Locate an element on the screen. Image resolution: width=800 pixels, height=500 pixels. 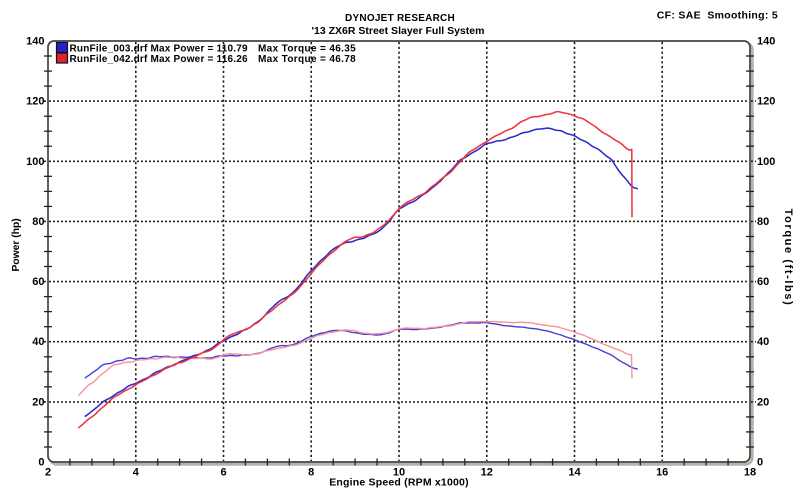
svg-text:RunFile_042.drf Max Power = 11: RunFile_042.drf Max Power = 116.26 is located at coordinates (159, 59).